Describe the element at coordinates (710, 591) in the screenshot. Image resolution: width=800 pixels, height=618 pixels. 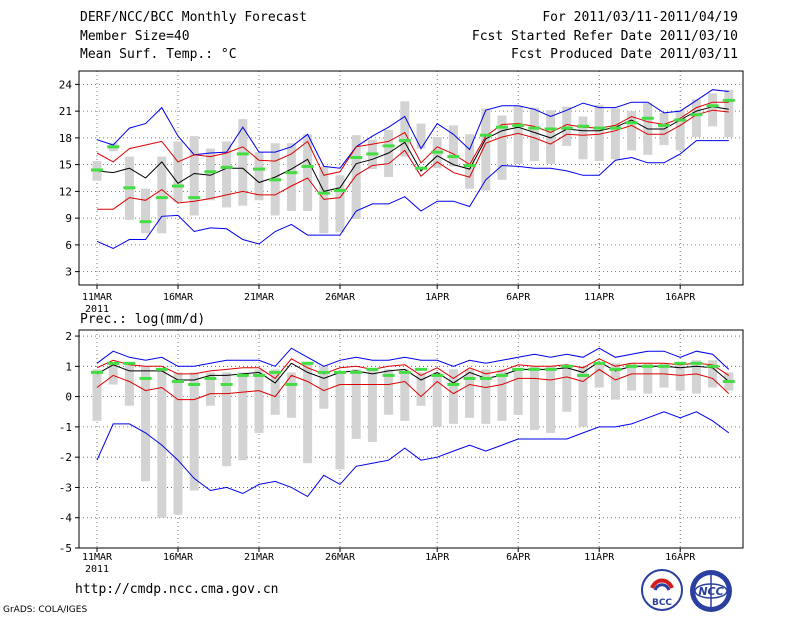
I see `ncc-logo-text: NCC` at that location.